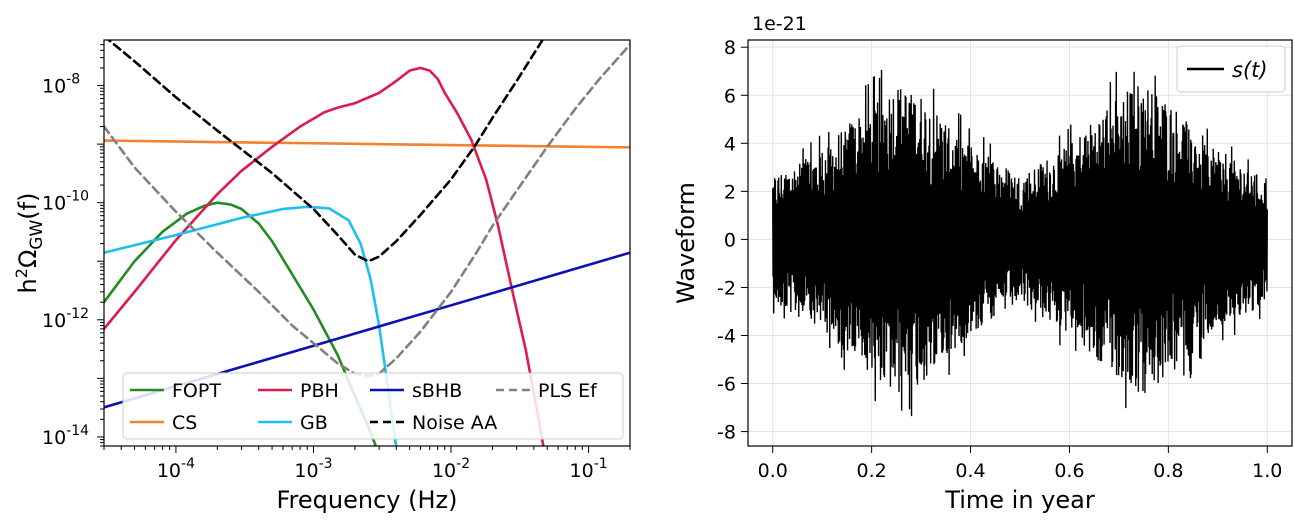  What do you see at coordinates (367, 500) in the screenshot?
I see `left-x-axis-label: Frequency (Hz)` at bounding box center [367, 500].